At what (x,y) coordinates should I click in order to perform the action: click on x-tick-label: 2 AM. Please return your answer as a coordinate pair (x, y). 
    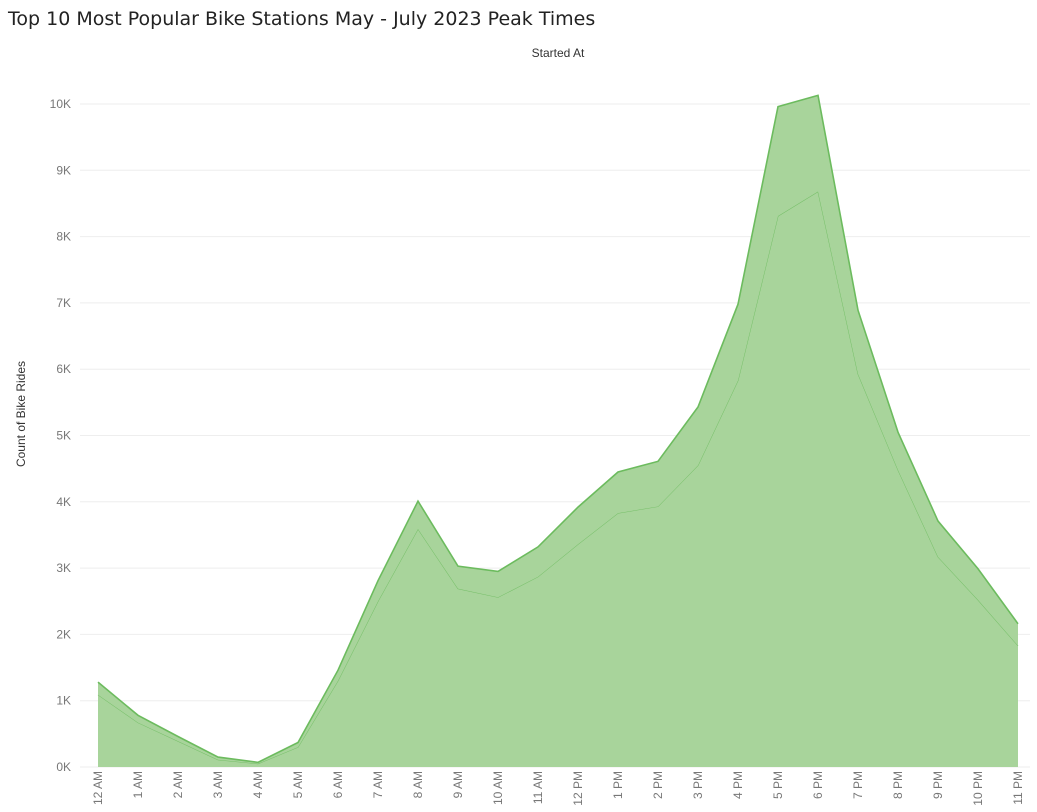
    Looking at the image, I should click on (178, 784).